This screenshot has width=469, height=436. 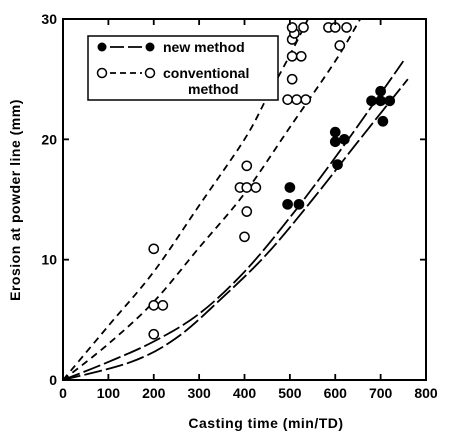 I want to click on legend-new-marker-right, so click(x=150, y=47).